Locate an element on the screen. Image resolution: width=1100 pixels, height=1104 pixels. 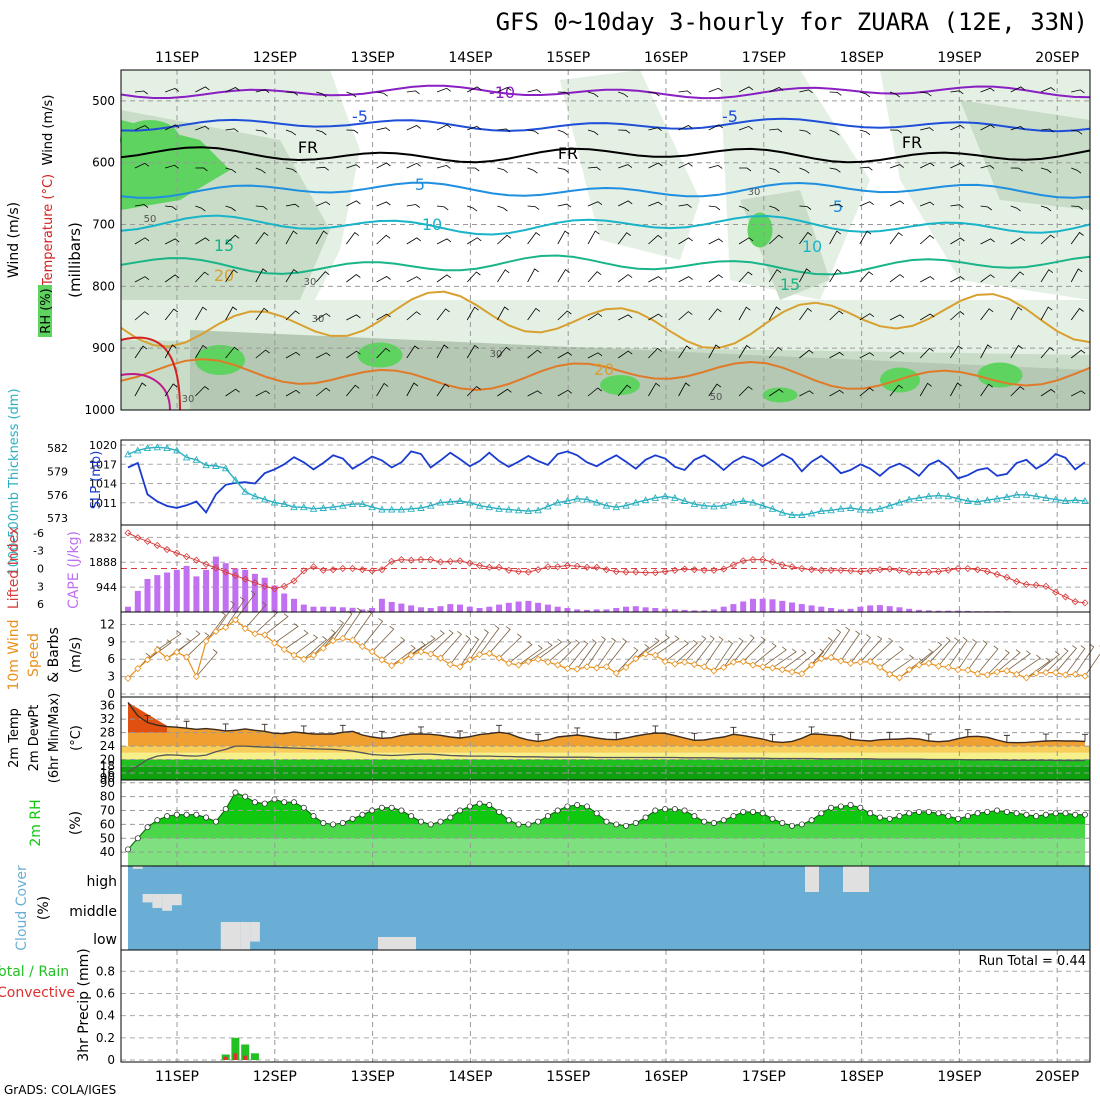
top-date-label: 16SEP is located at coordinates (666, 58).